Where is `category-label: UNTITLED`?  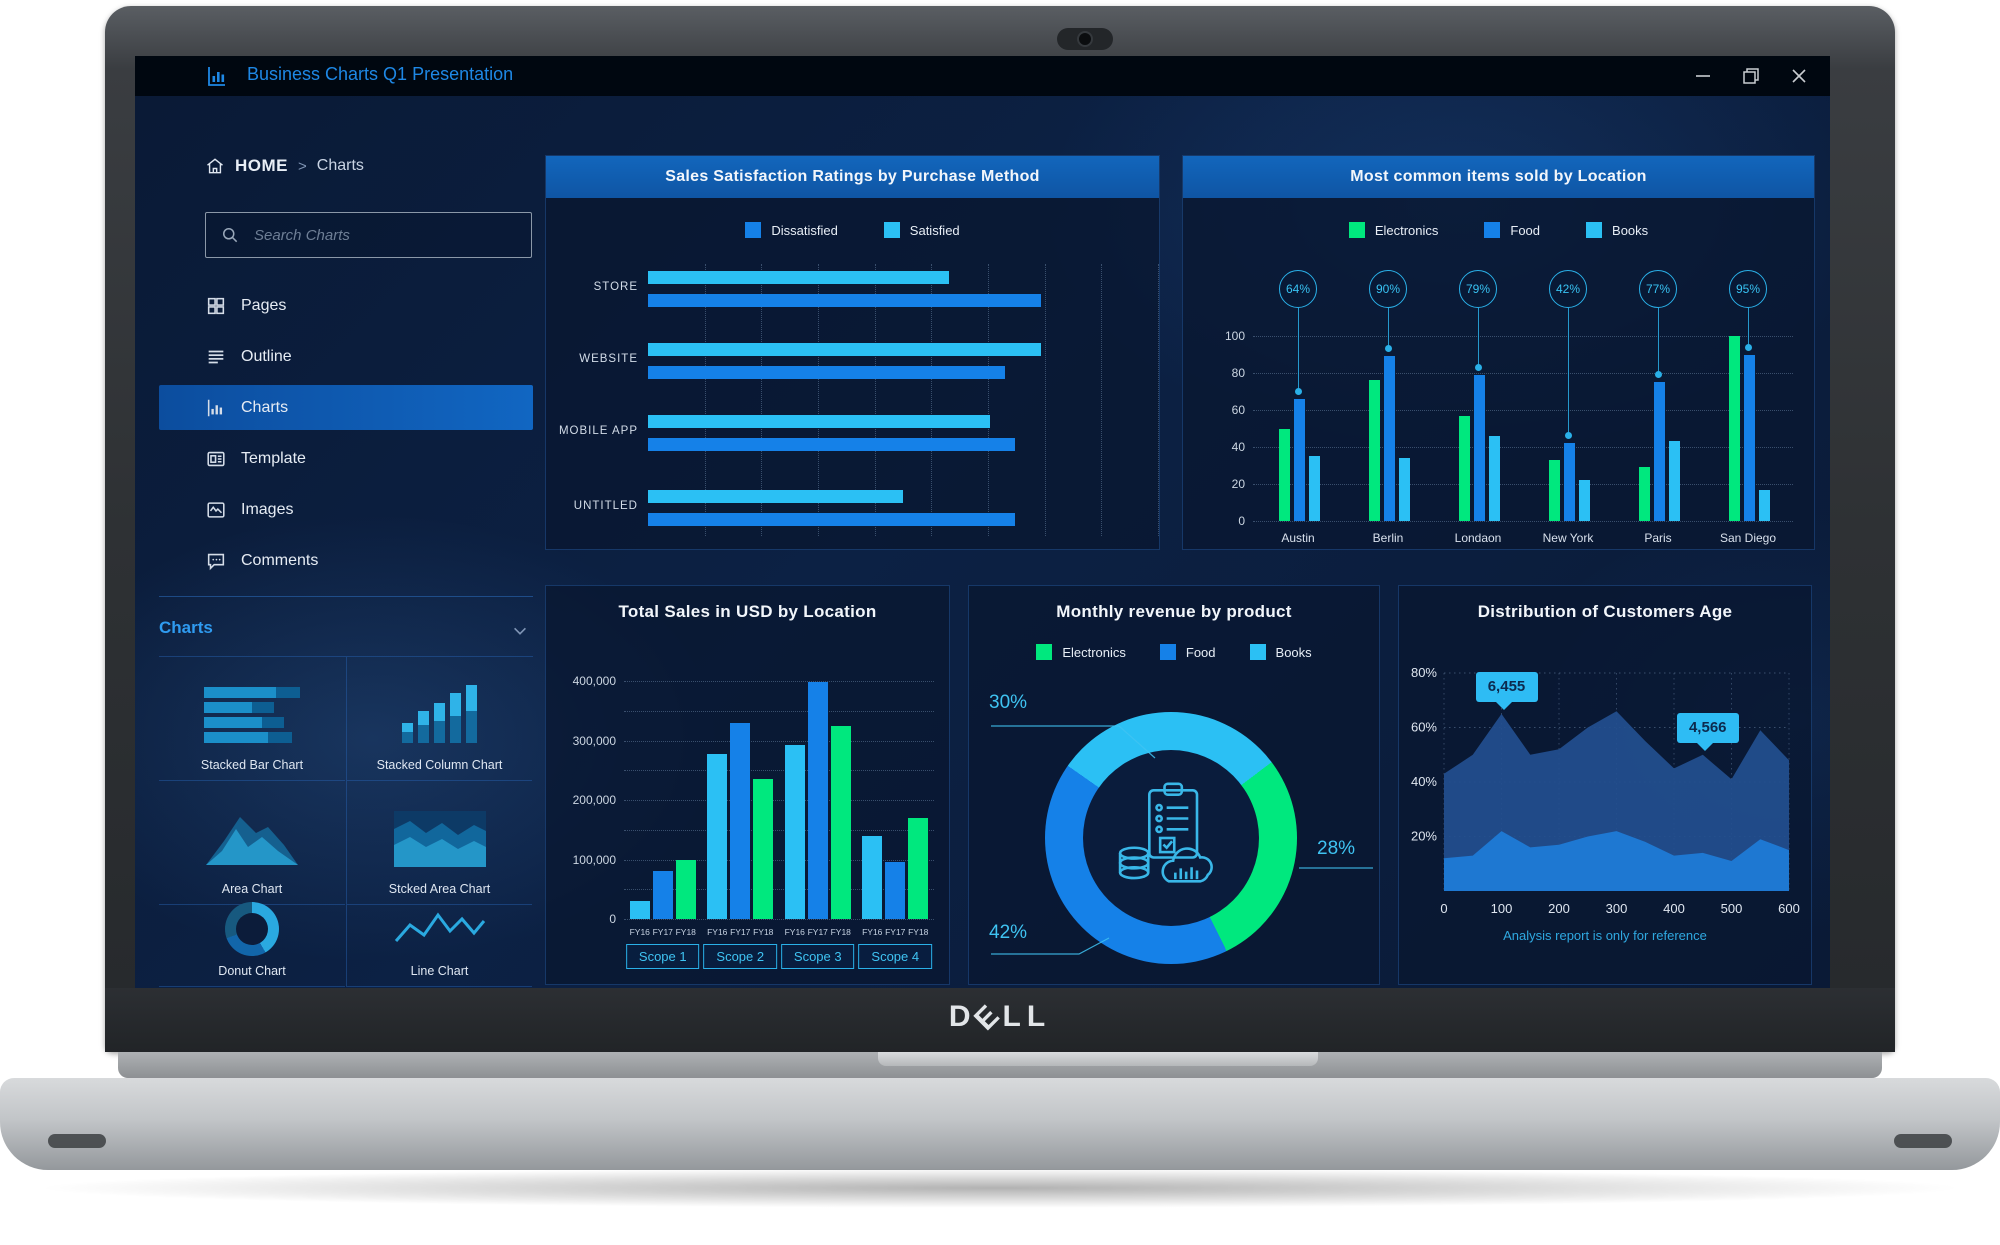 category-label: UNTITLED is located at coordinates (605, 506).